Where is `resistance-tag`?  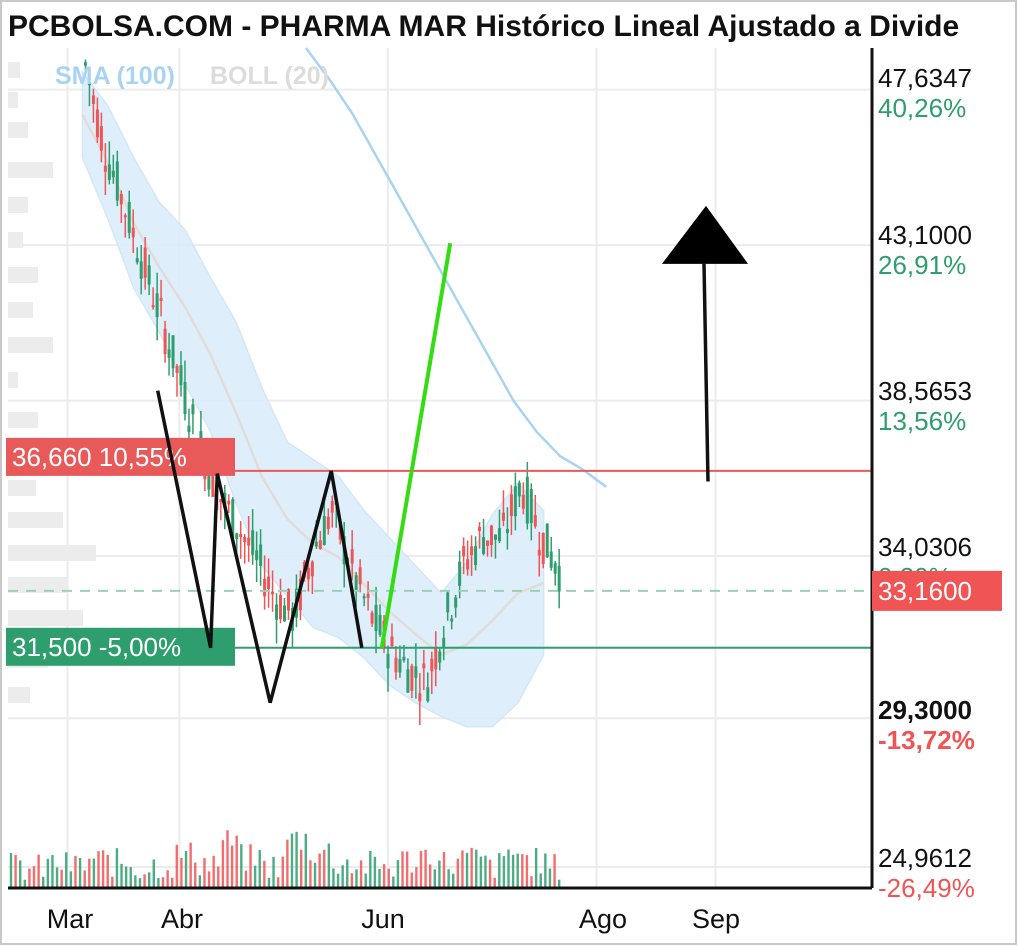 resistance-tag is located at coordinates (120, 456).